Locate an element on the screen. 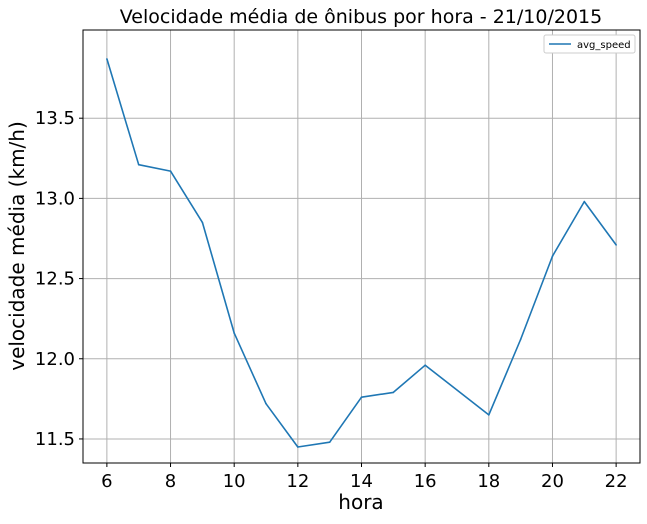  x-tick-label: 10 is located at coordinates (234, 481).